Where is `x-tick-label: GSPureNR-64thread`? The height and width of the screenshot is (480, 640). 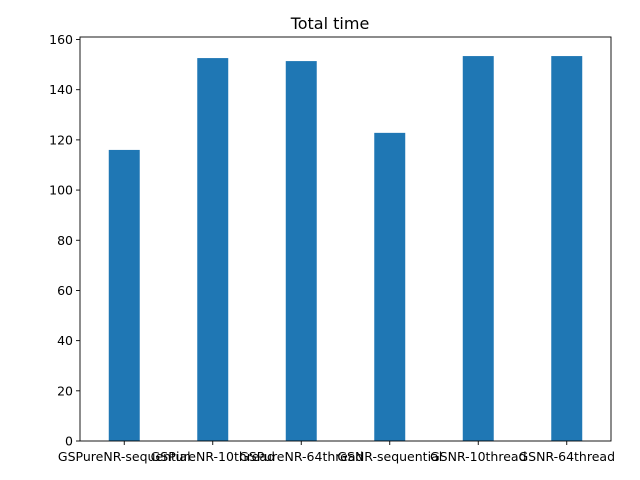
x-tick-label: GSPureNR-64thread is located at coordinates (301, 456).